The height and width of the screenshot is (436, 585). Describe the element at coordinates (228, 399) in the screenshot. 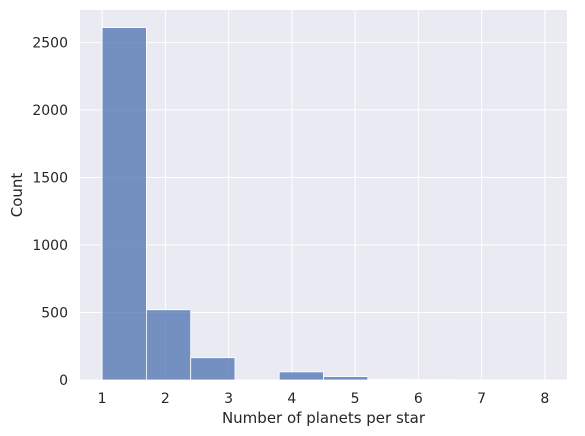

I see `x-tick-label: 3` at that location.